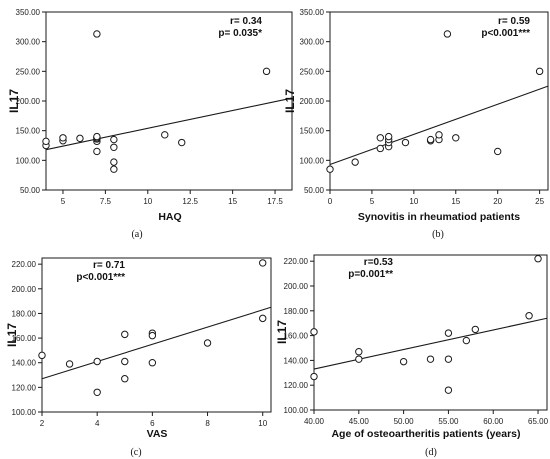  Describe the element at coordinates (493, 421) in the screenshot. I see `x-tick-label: 60.00` at that location.